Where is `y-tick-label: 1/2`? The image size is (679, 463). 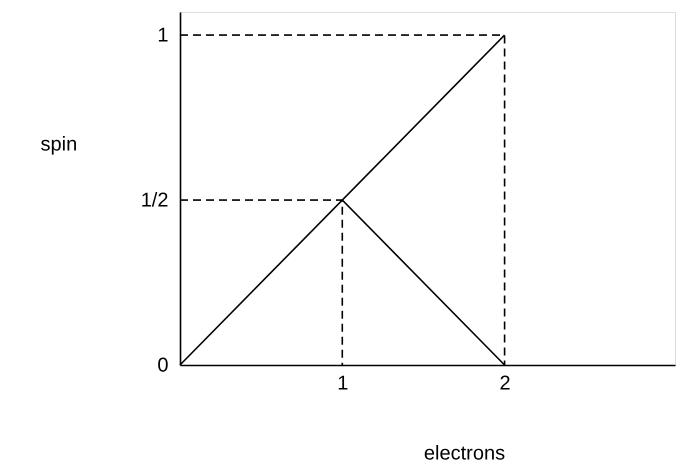
y-tick-label: 1/2 is located at coordinates (154, 201).